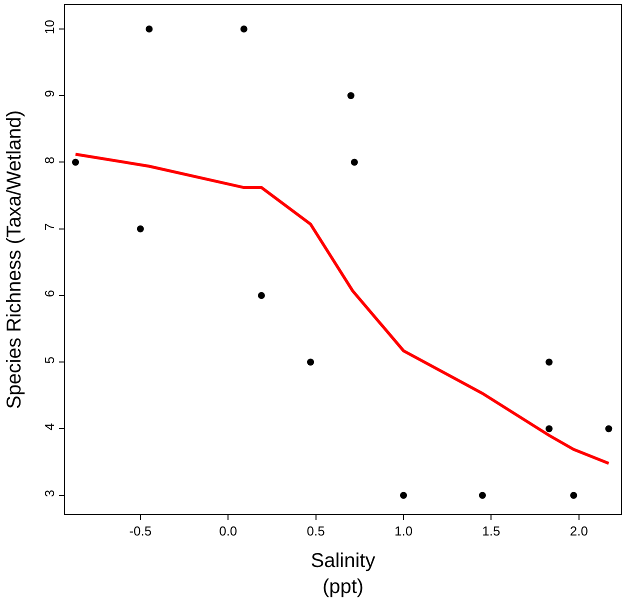 The height and width of the screenshot is (609, 631). What do you see at coordinates (49, 494) in the screenshot?
I see `y-tick-label: 3` at bounding box center [49, 494].